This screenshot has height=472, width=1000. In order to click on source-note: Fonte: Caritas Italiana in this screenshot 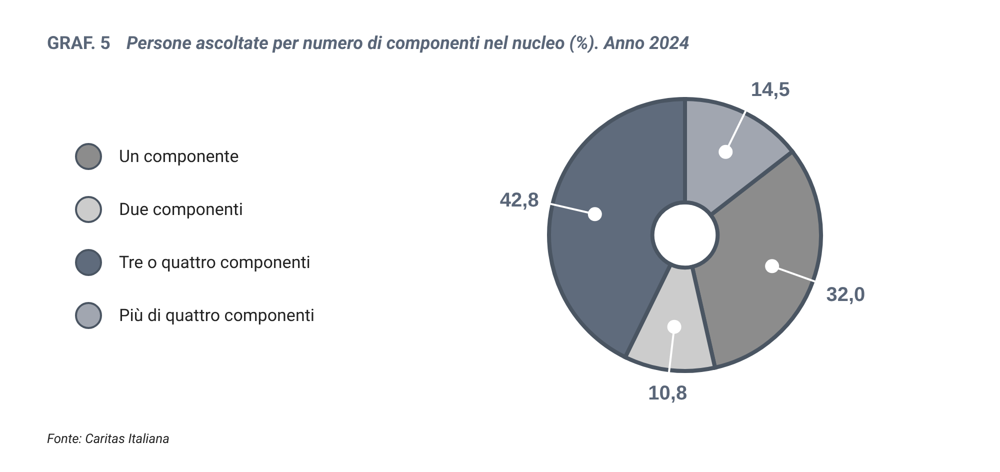, I will do `click(108, 439)`.